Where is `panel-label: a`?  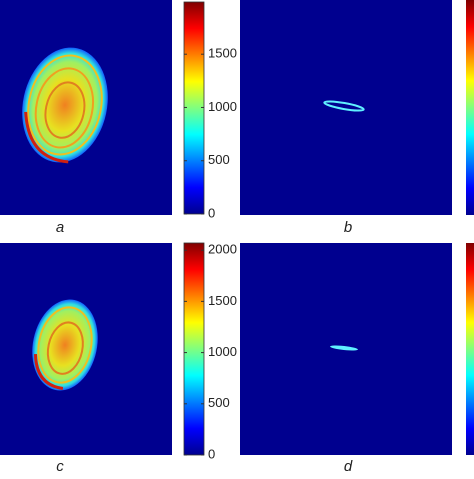 panel-label: a is located at coordinates (60, 227).